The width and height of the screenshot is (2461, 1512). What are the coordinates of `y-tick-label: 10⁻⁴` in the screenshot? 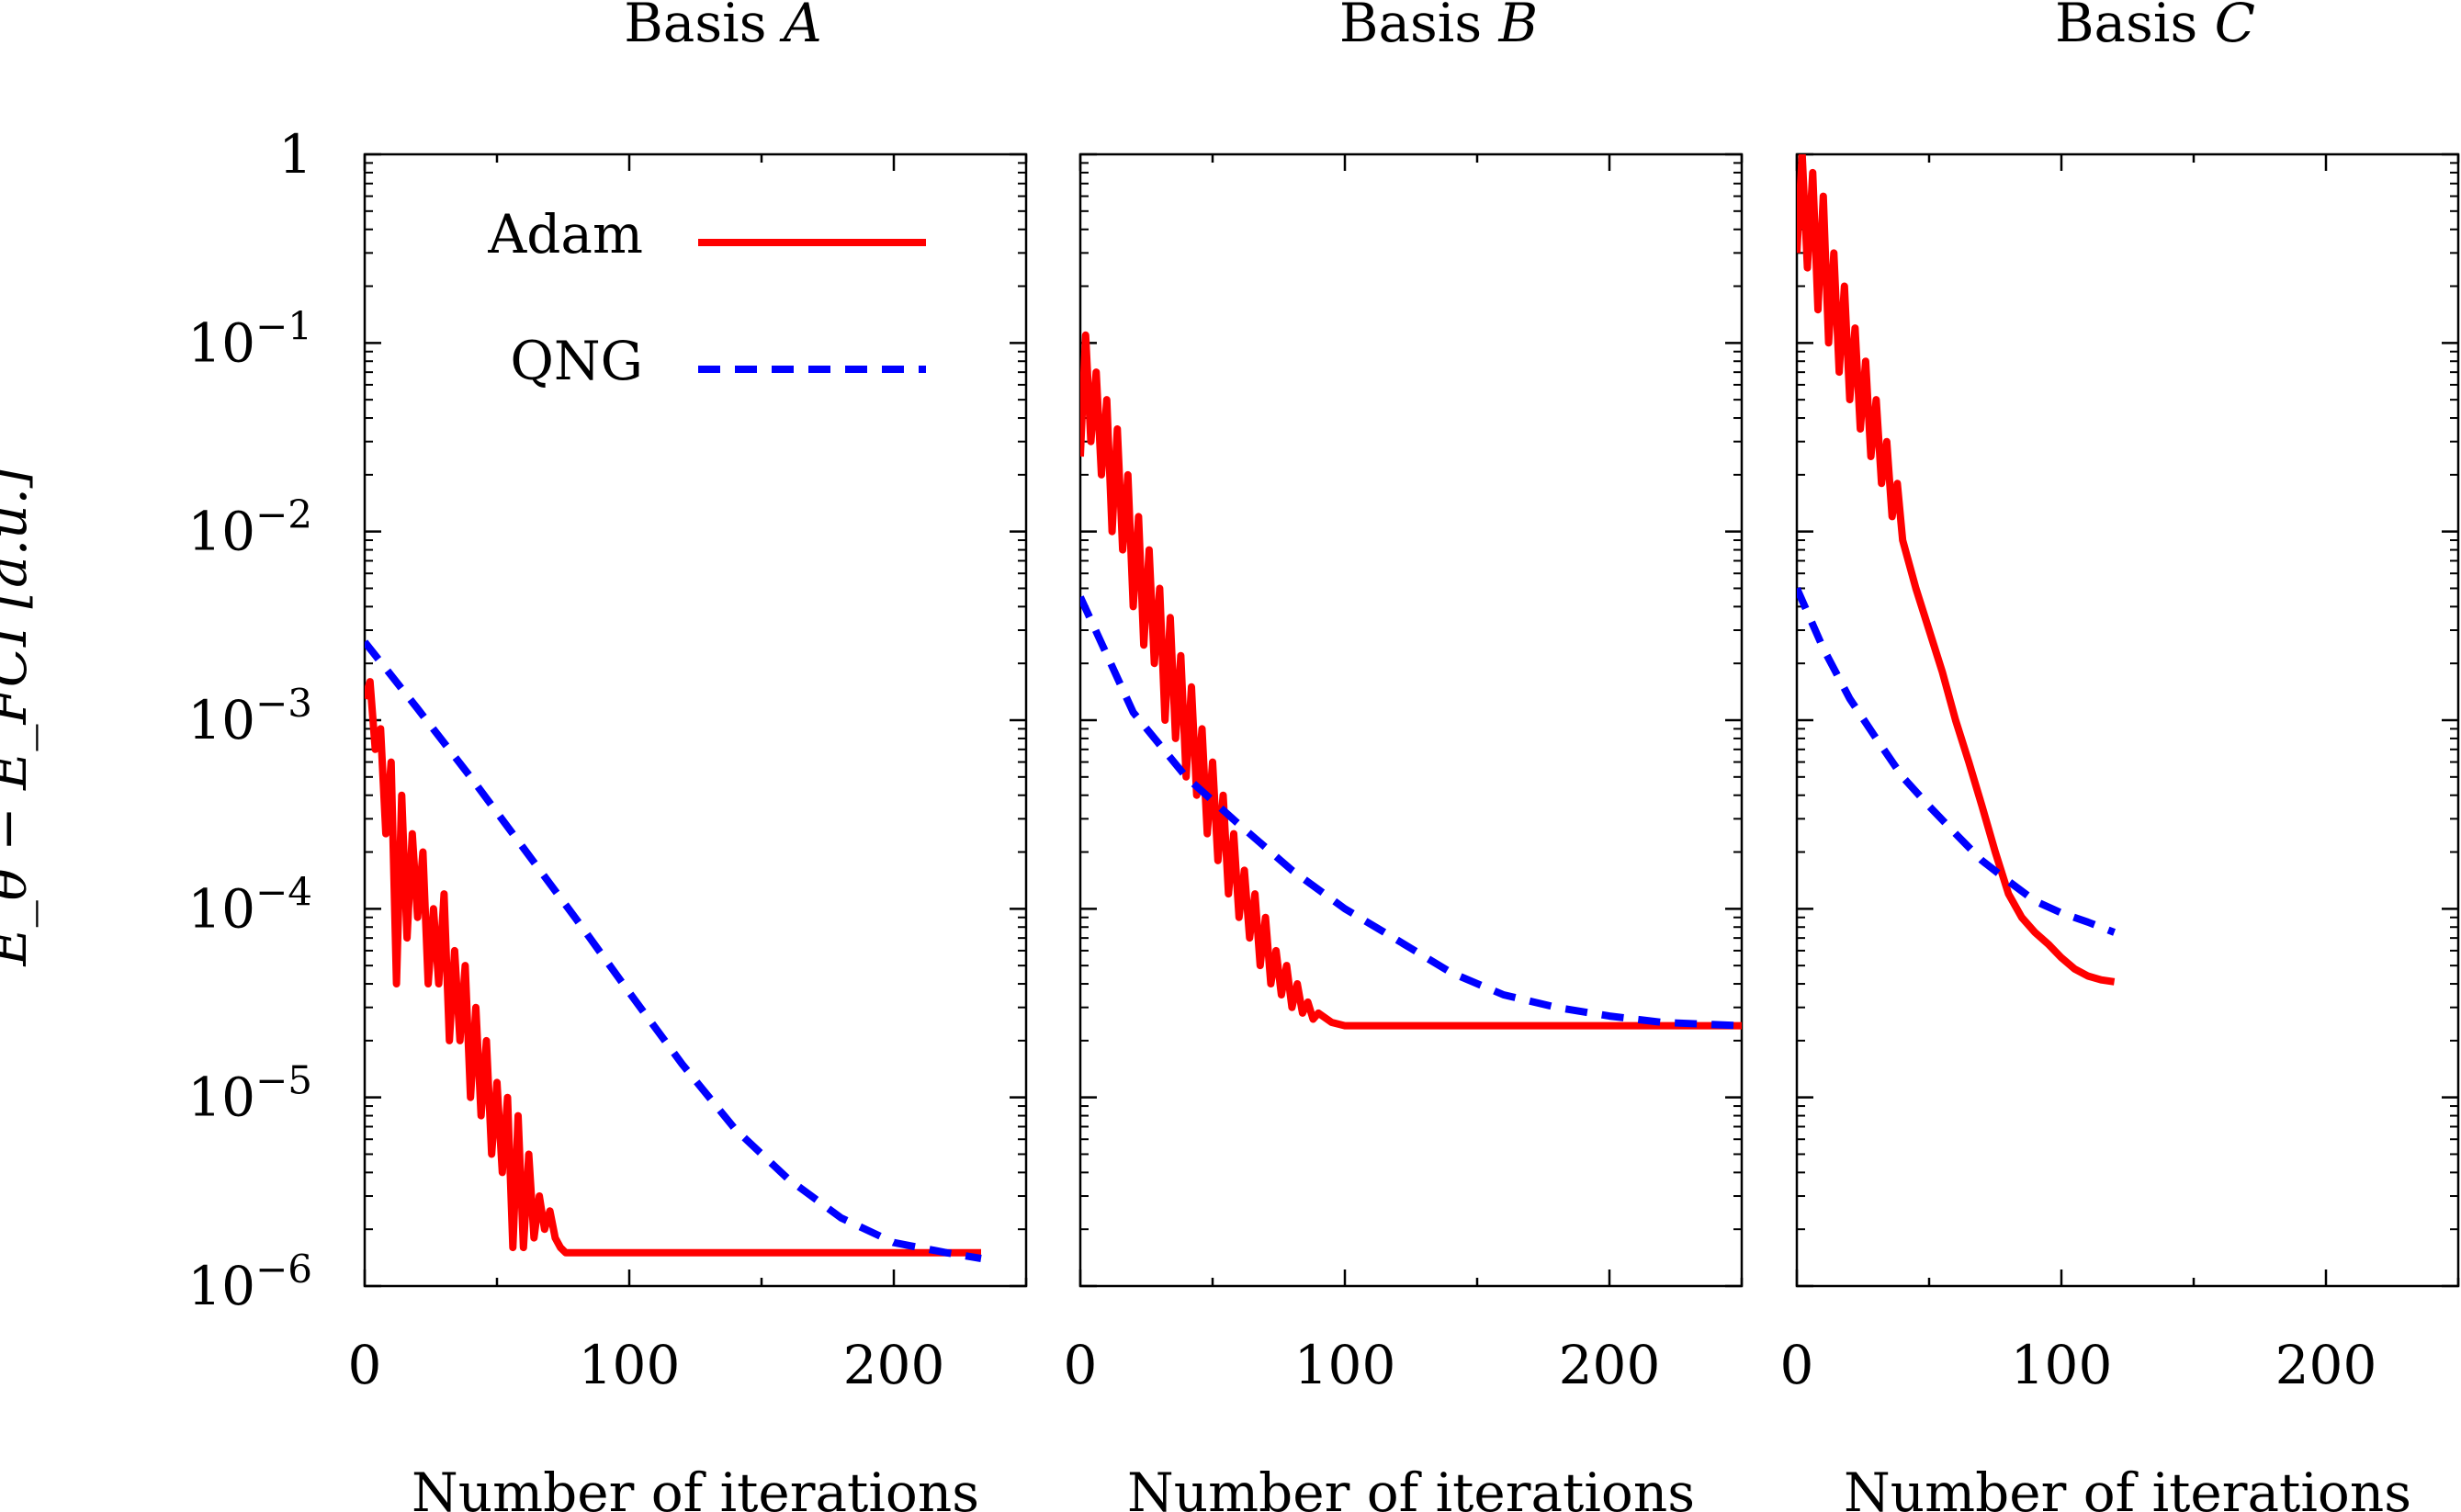 It's located at (249, 904).